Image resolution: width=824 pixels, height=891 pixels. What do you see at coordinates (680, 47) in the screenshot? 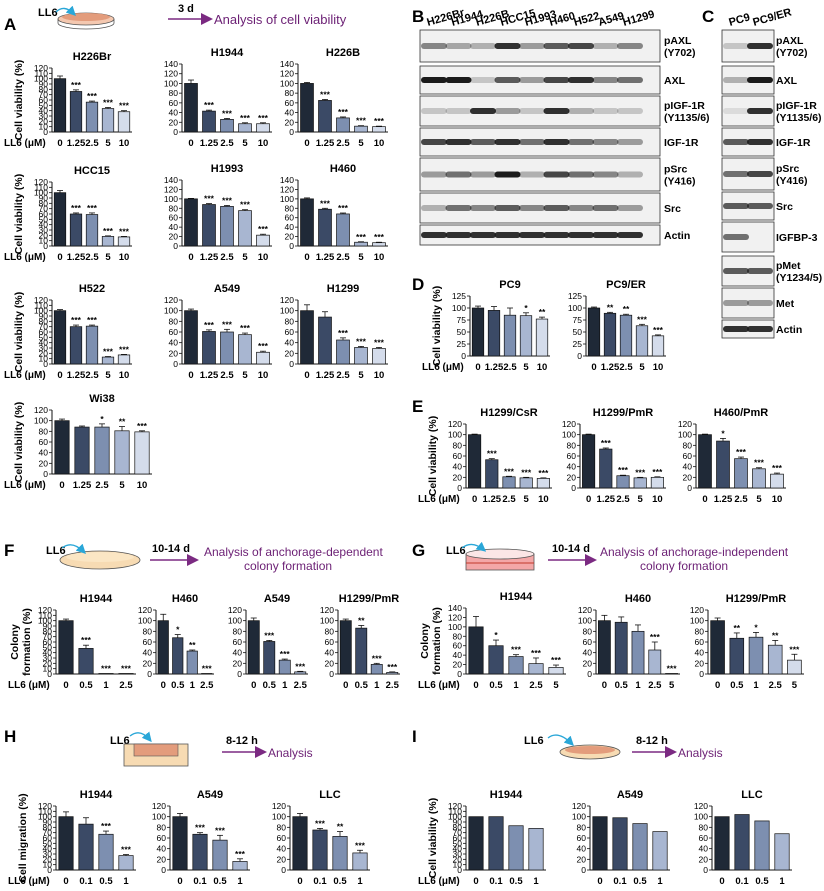
I see `protein-label: pAXL (Y702)` at bounding box center [680, 47].